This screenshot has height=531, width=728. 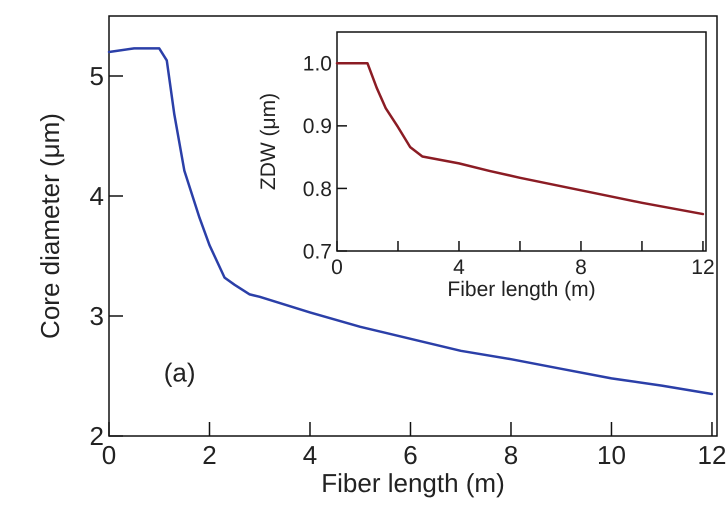 What do you see at coordinates (97, 196) in the screenshot?
I see `y-tick-label: 4` at bounding box center [97, 196].